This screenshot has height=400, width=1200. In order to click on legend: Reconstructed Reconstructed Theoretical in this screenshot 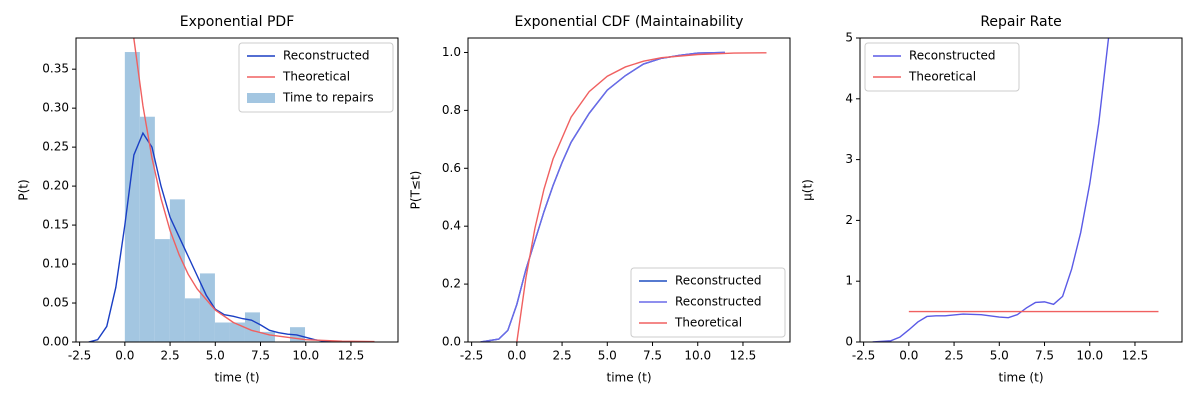, I will do `click(708, 302)`.